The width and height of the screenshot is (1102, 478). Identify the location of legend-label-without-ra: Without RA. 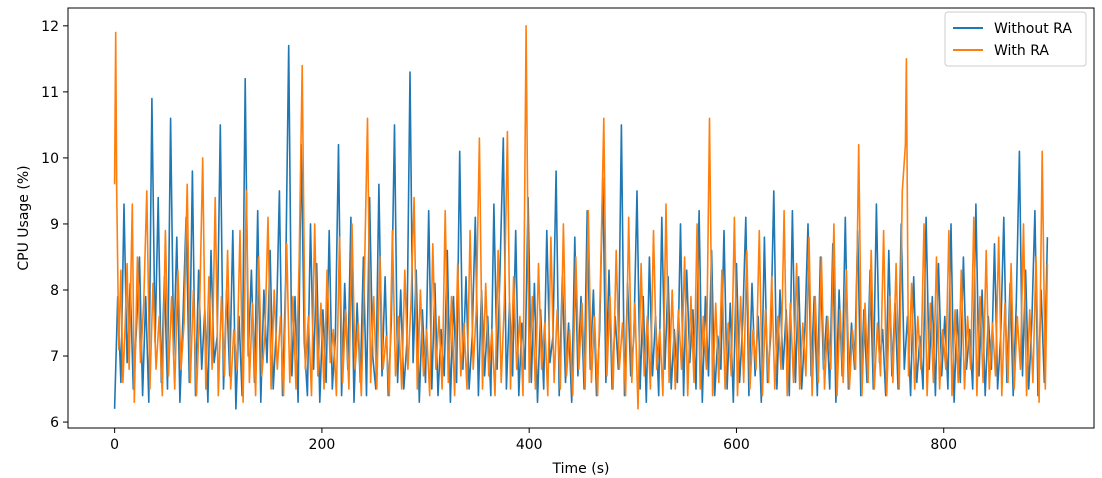
(1033, 29).